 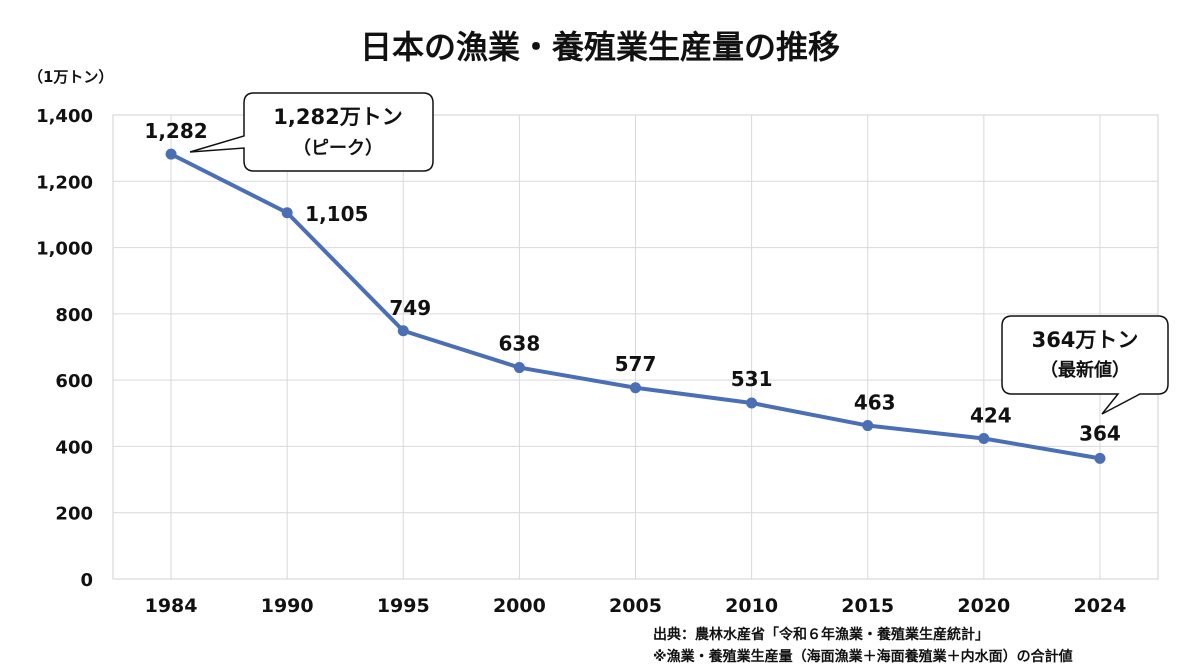 I want to click on x-tick-label: 2000, so click(x=519, y=606).